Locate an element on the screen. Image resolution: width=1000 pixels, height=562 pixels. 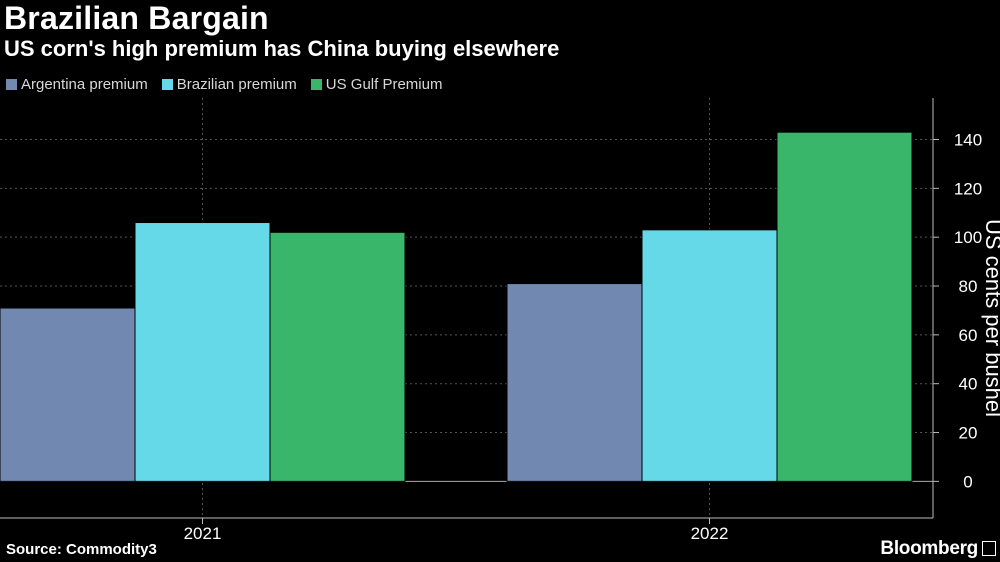
y-tick-label-40: 40 is located at coordinates (968, 384).